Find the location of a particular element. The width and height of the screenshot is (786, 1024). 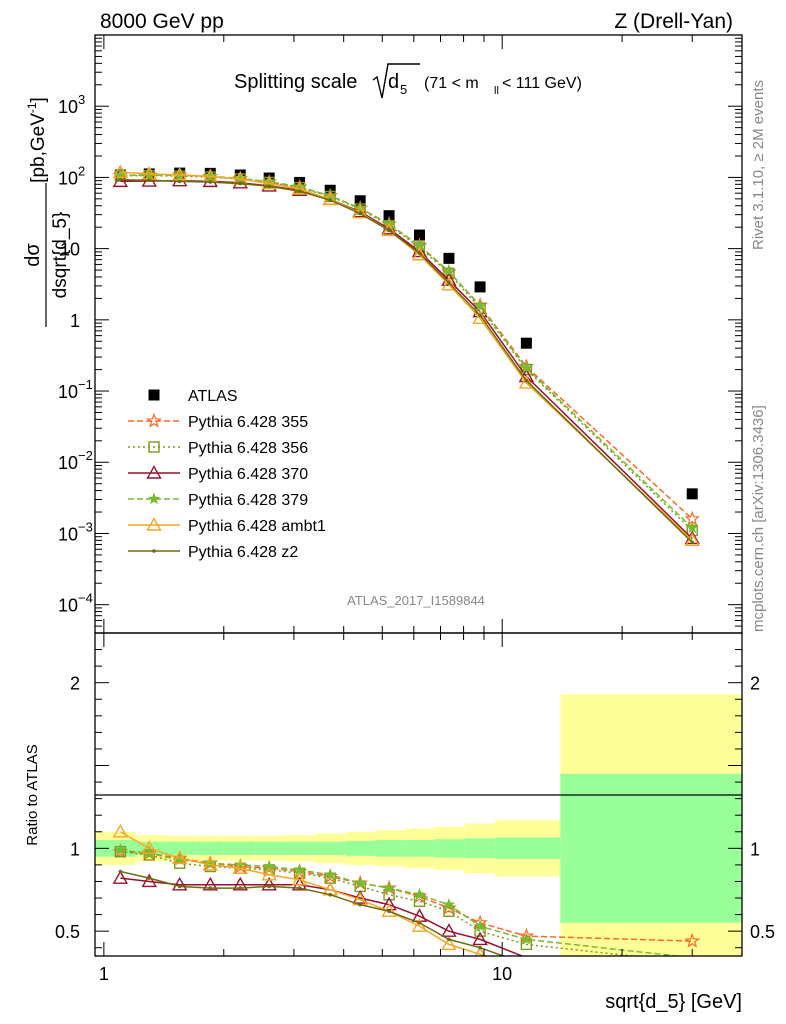

sqrt-symbol-icon is located at coordinates (396, 81).